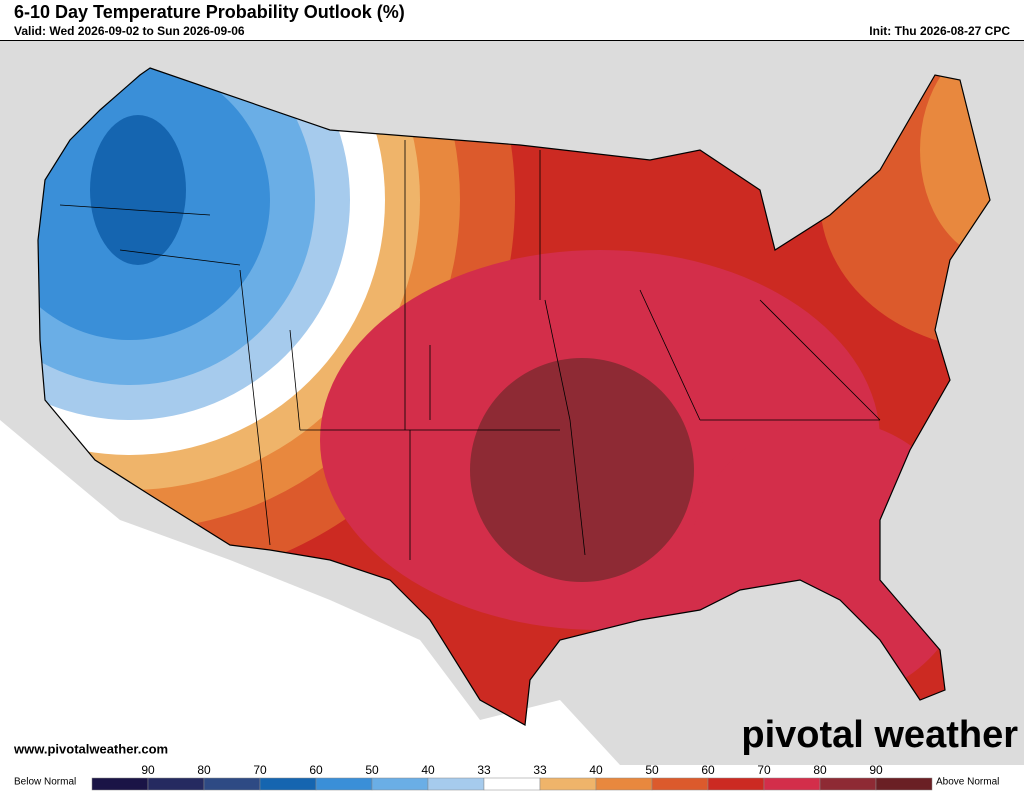 This screenshot has width=1024, height=791. Describe the element at coordinates (45, 782) in the screenshot. I see `legend-below-label: Below Normal` at that location.